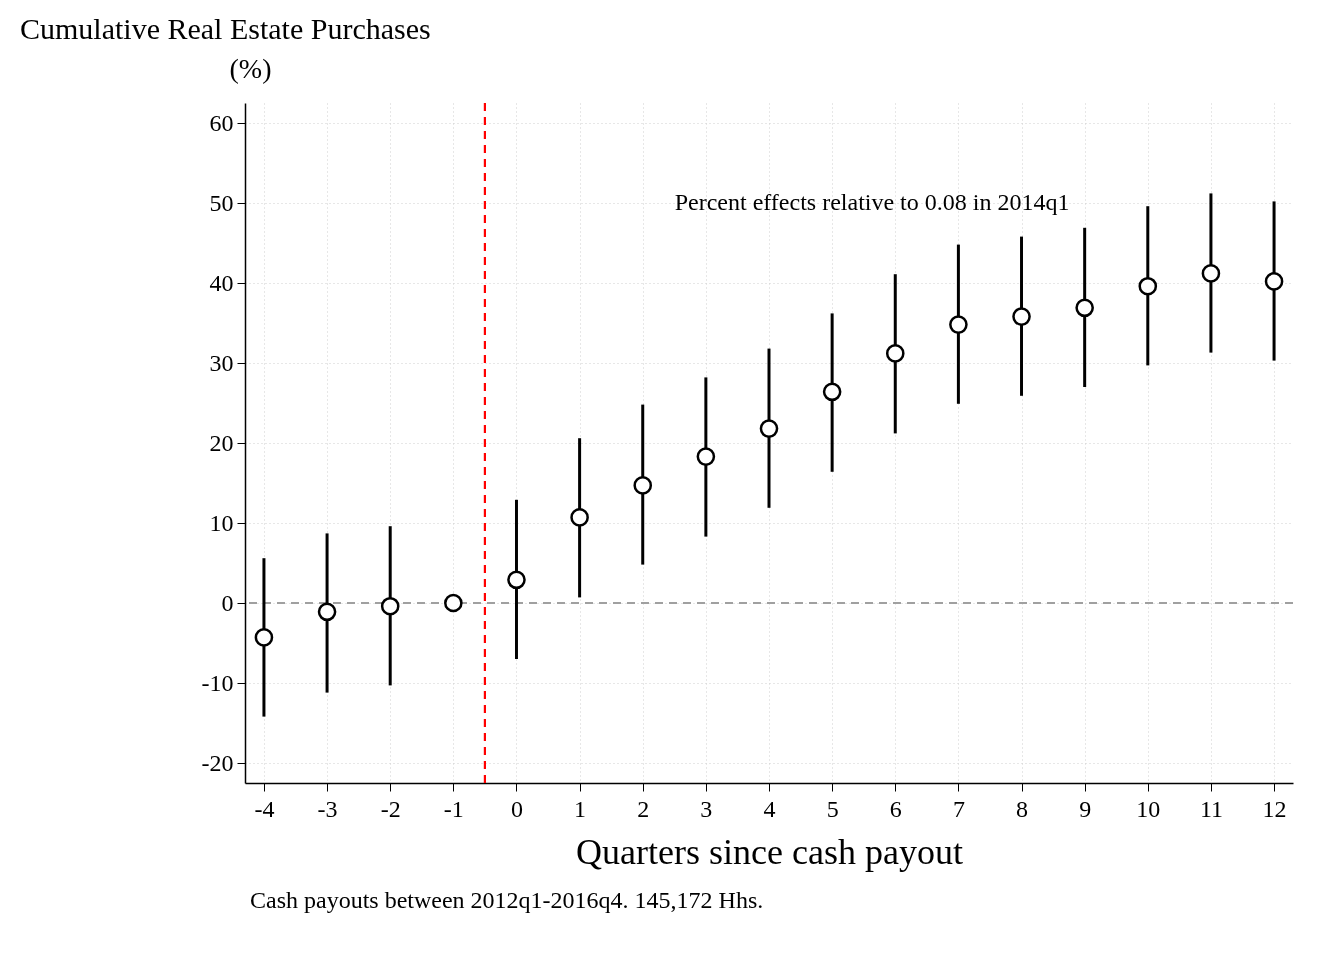 This screenshot has width=1336, height=965. Describe the element at coordinates (872, 202) in the screenshot. I see `annotation: Percent effects relative to 0.08 in 2014q1` at that location.